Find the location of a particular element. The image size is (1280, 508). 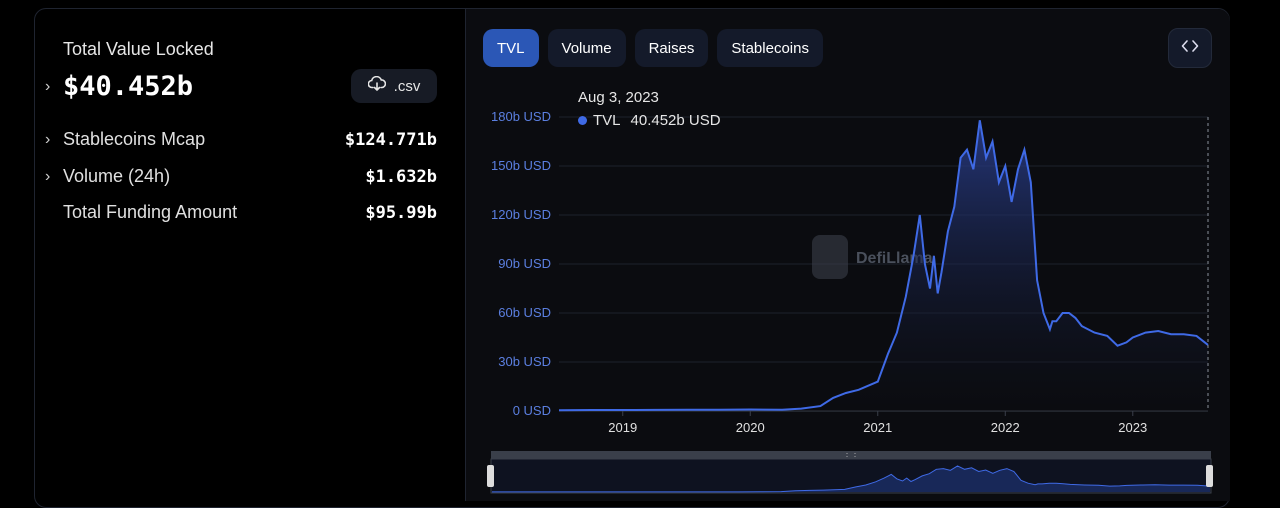

tvl-row: › $40.452b is located at coordinates (119, 86).